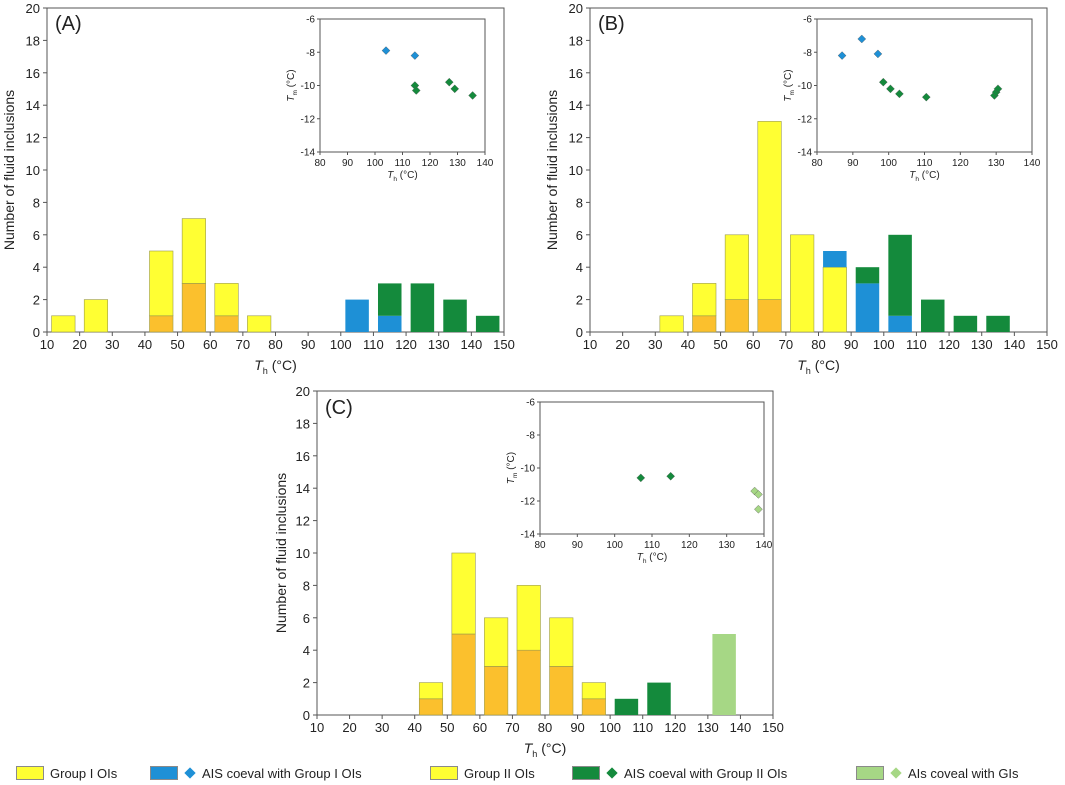  I want to click on bar-145-green, so click(487, 323).